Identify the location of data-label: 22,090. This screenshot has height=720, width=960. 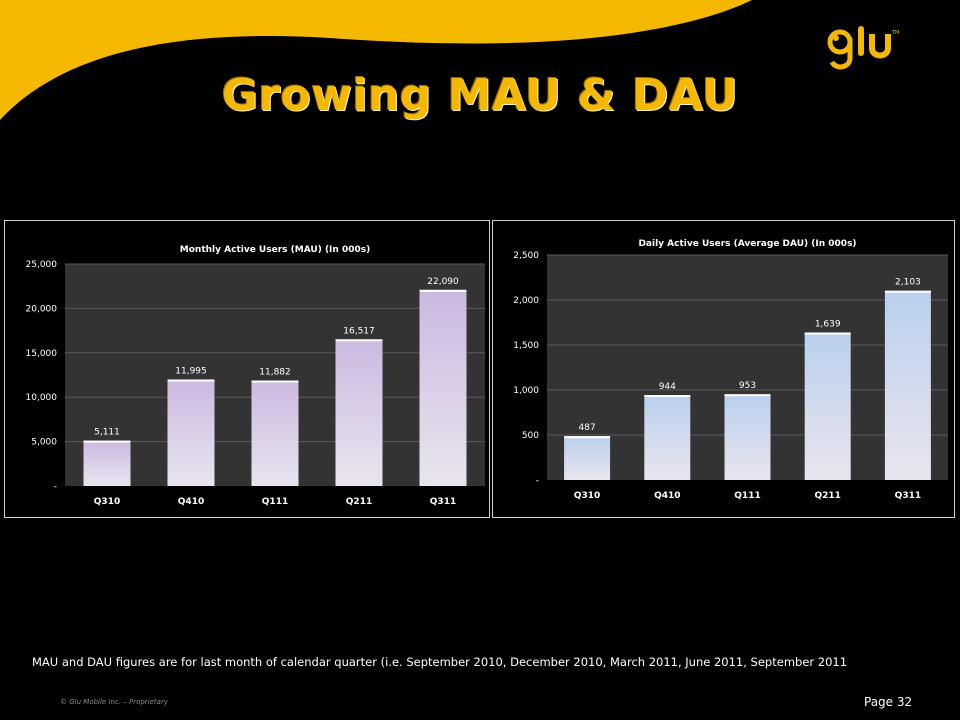
(443, 282).